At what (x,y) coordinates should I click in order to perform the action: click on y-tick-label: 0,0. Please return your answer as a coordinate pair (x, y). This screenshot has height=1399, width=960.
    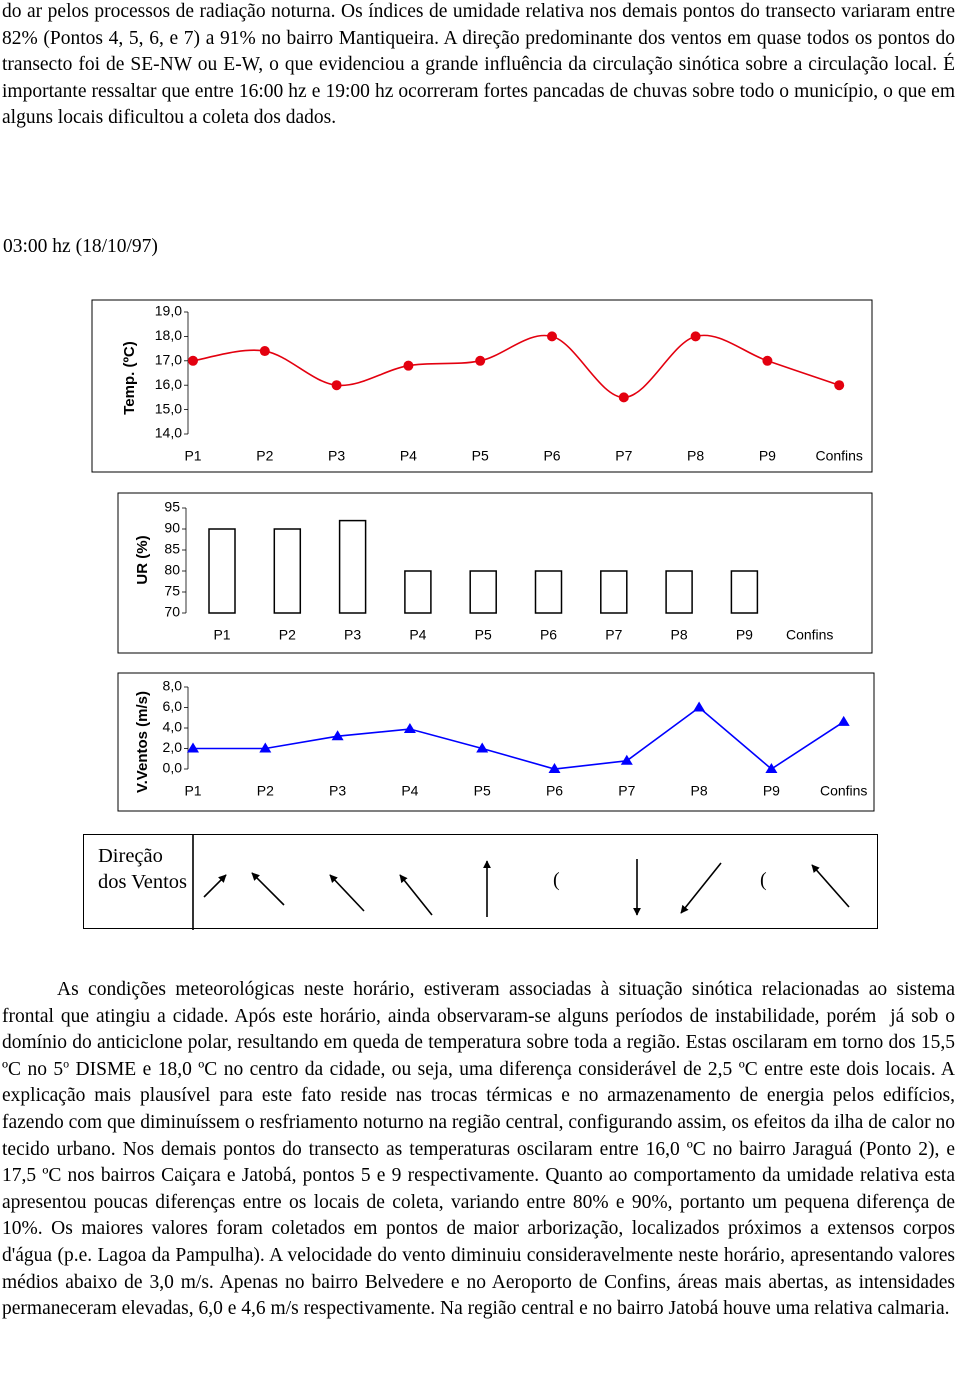
    Looking at the image, I should click on (173, 768).